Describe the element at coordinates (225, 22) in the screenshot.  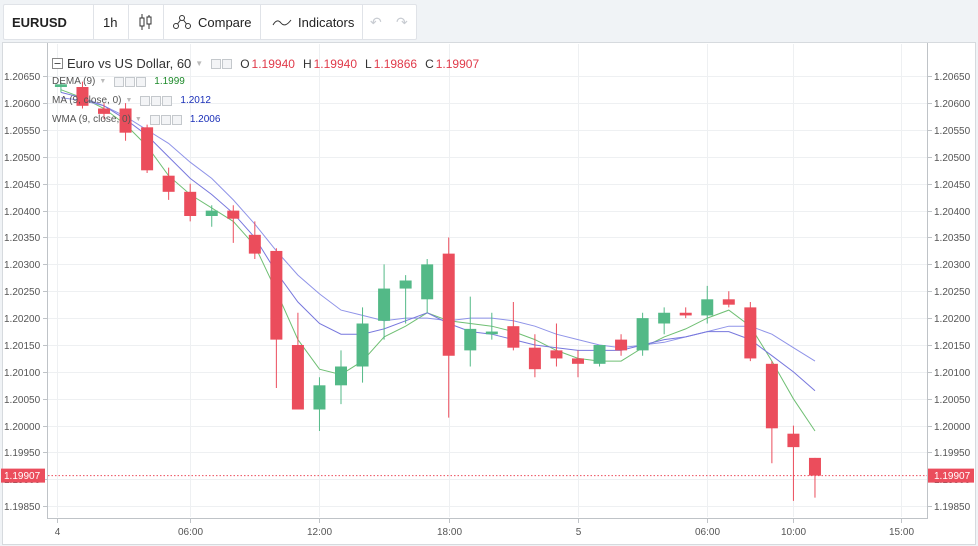
I see `compare-label: Compare` at that location.